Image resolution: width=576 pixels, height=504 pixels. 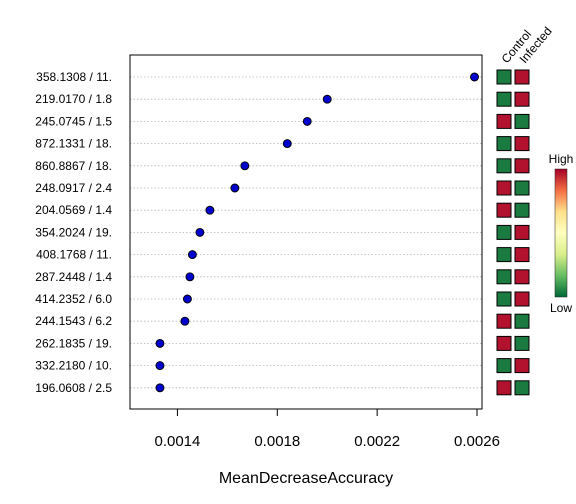 I want to click on x-tick-label: 0.0026, so click(x=477, y=441).